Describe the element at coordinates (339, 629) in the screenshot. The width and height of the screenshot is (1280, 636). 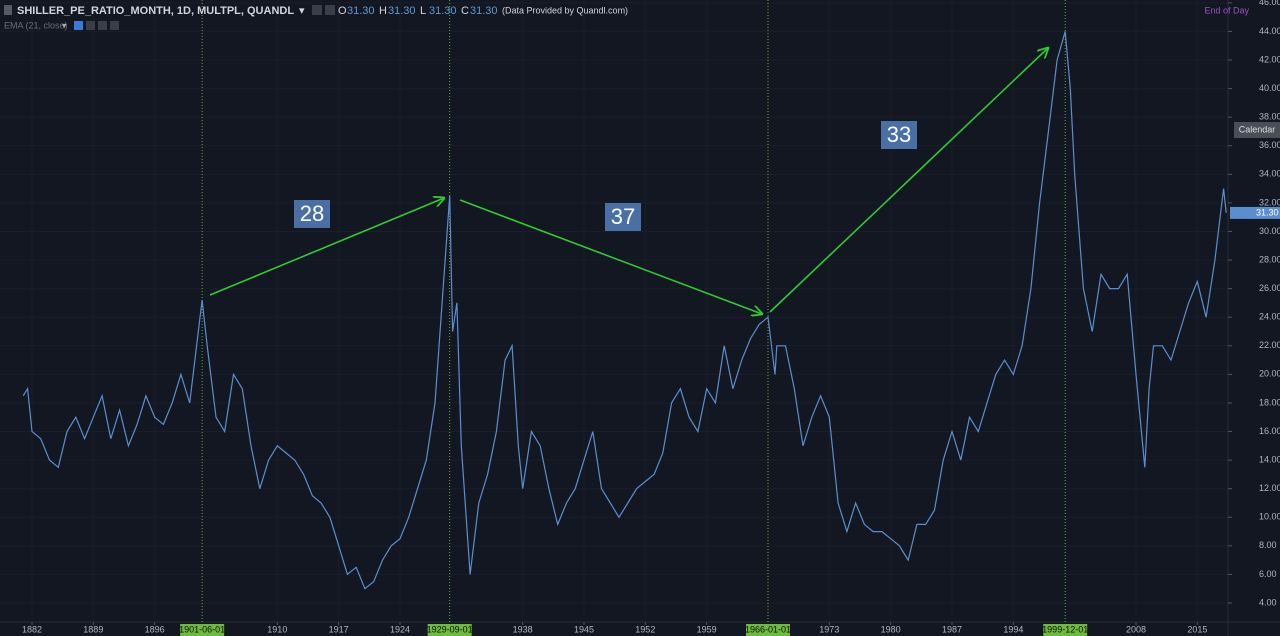
I see `x-tick-label: 1917` at that location.